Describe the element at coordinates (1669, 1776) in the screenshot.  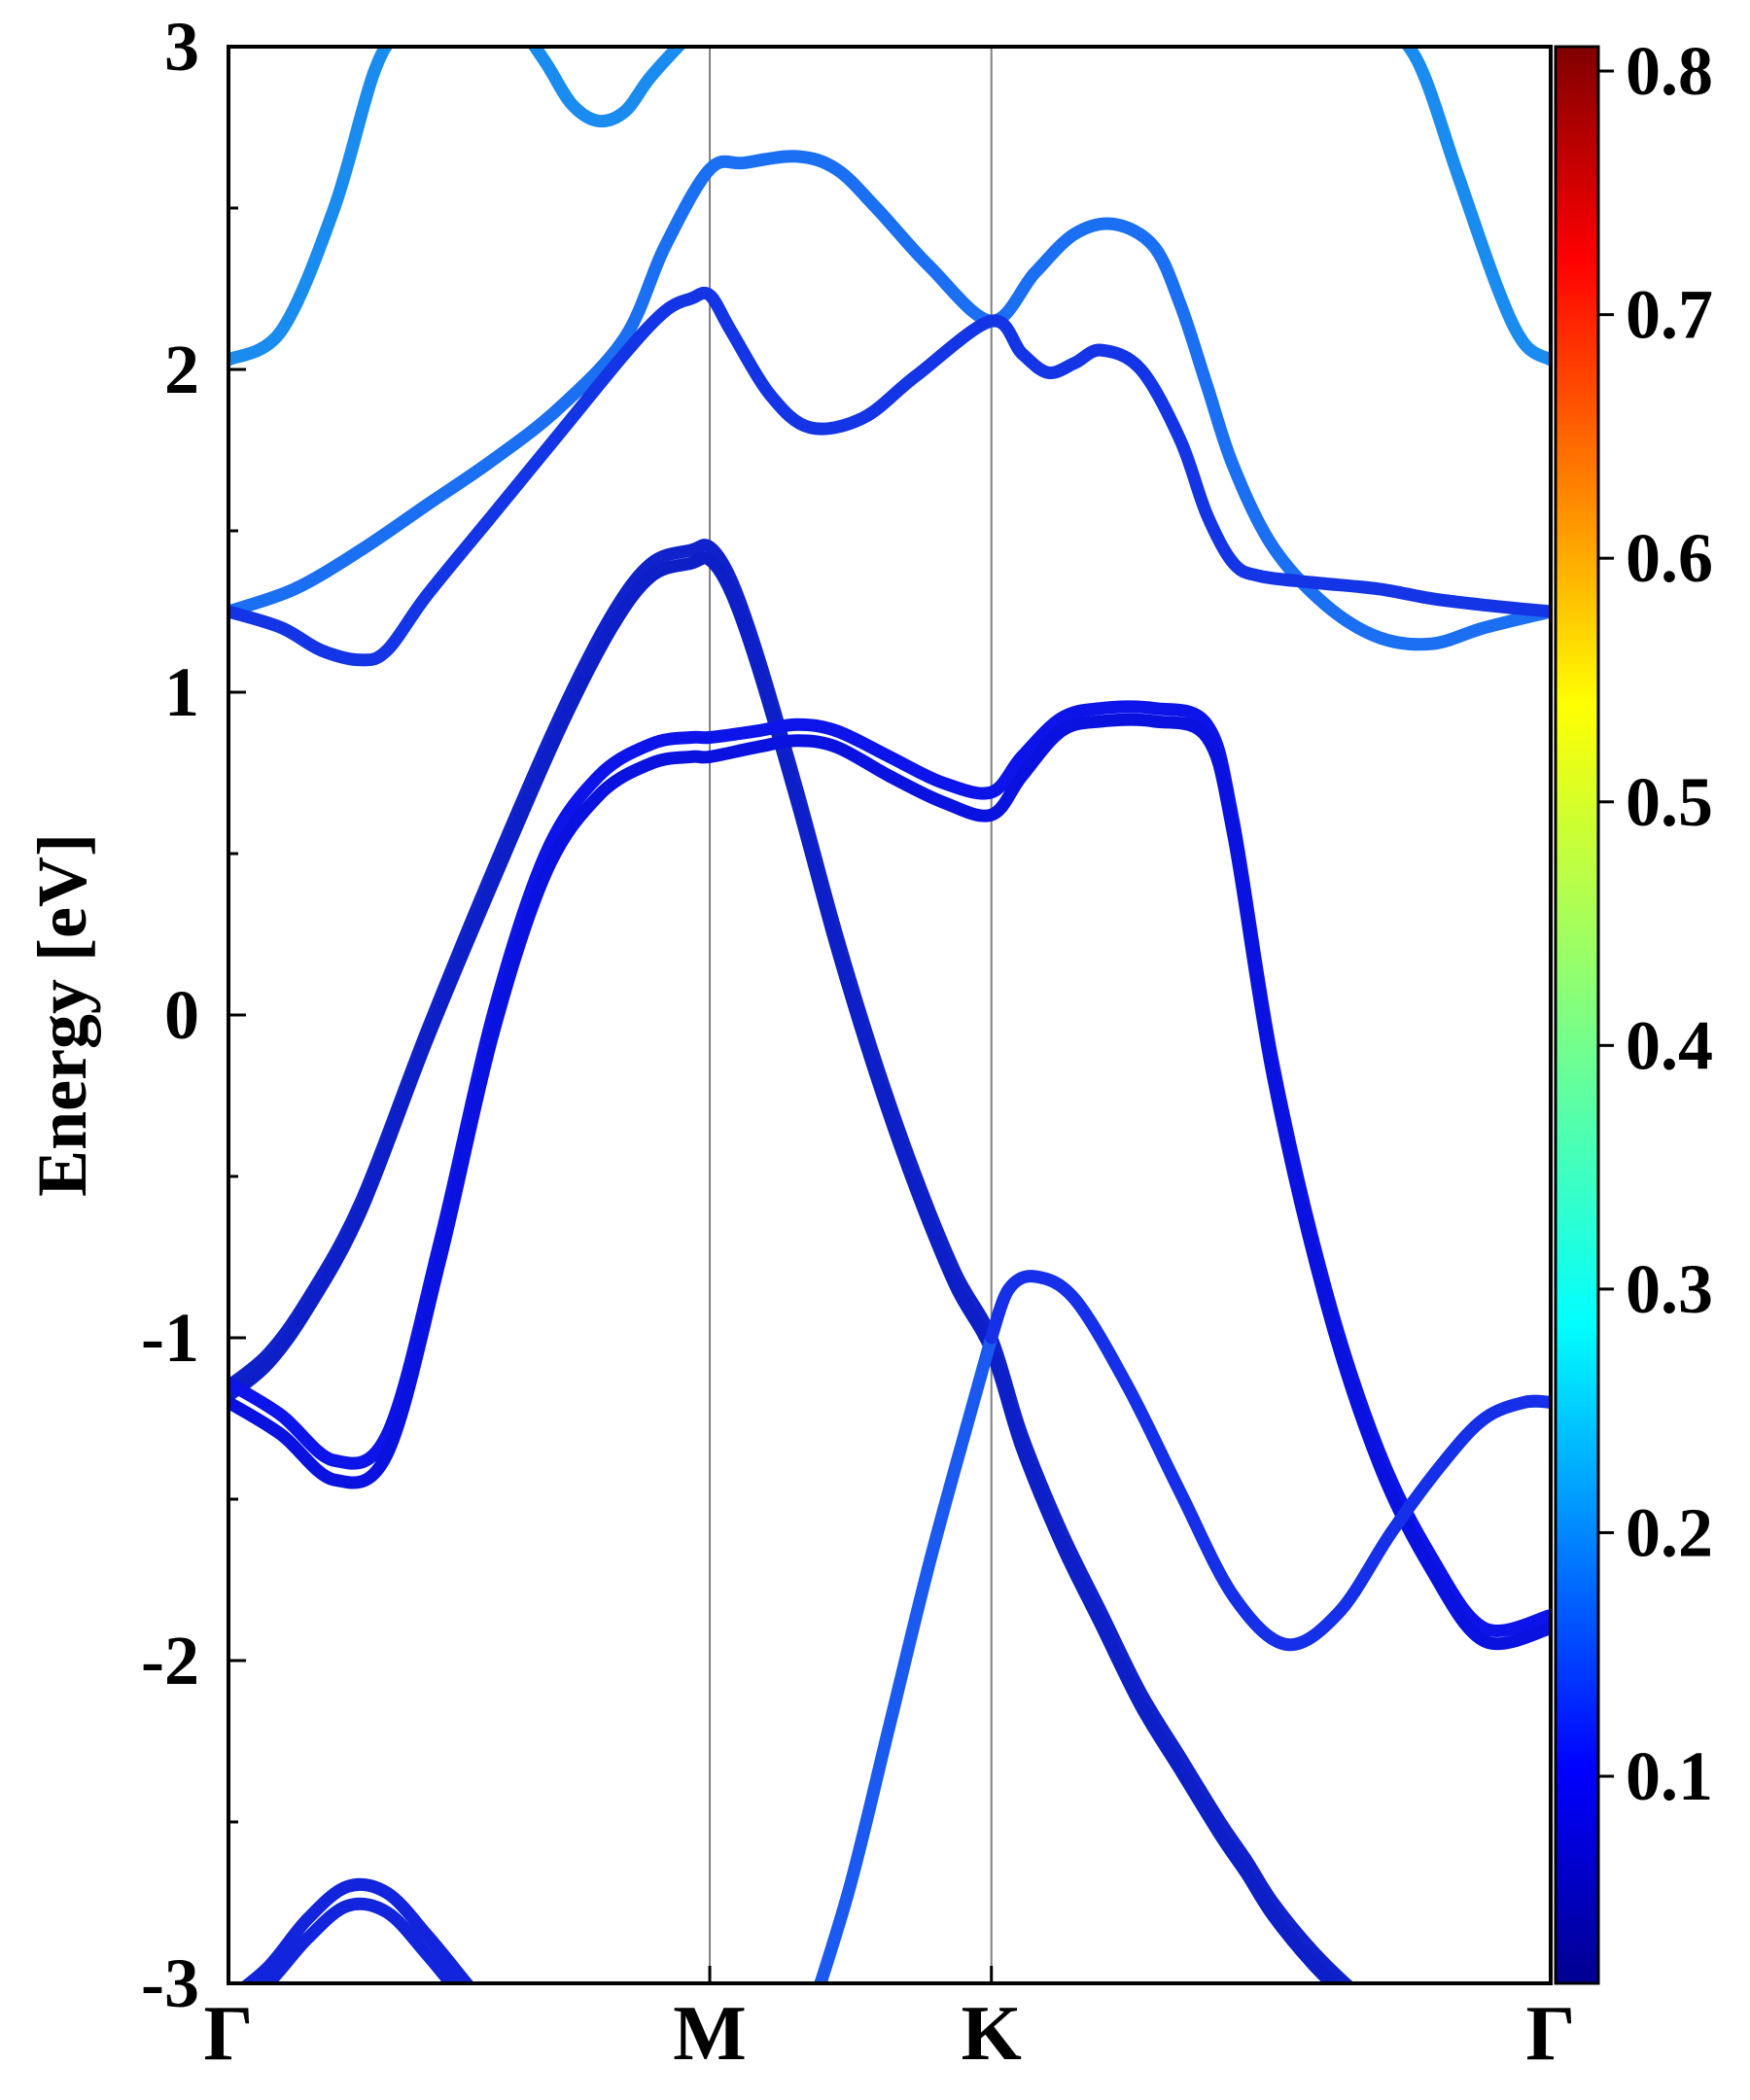
I see `colorbar-tick-label: 0.1` at that location.